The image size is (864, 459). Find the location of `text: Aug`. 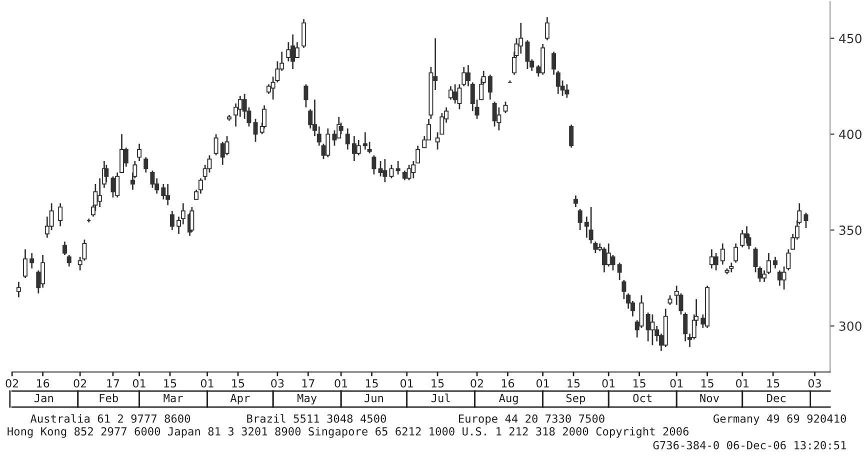

text: Aug is located at coordinates (508, 399).